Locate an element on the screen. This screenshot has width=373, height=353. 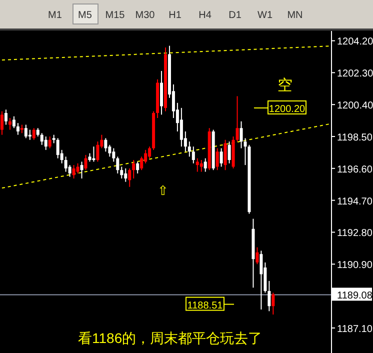
text: M15 is located at coordinates (115, 15).